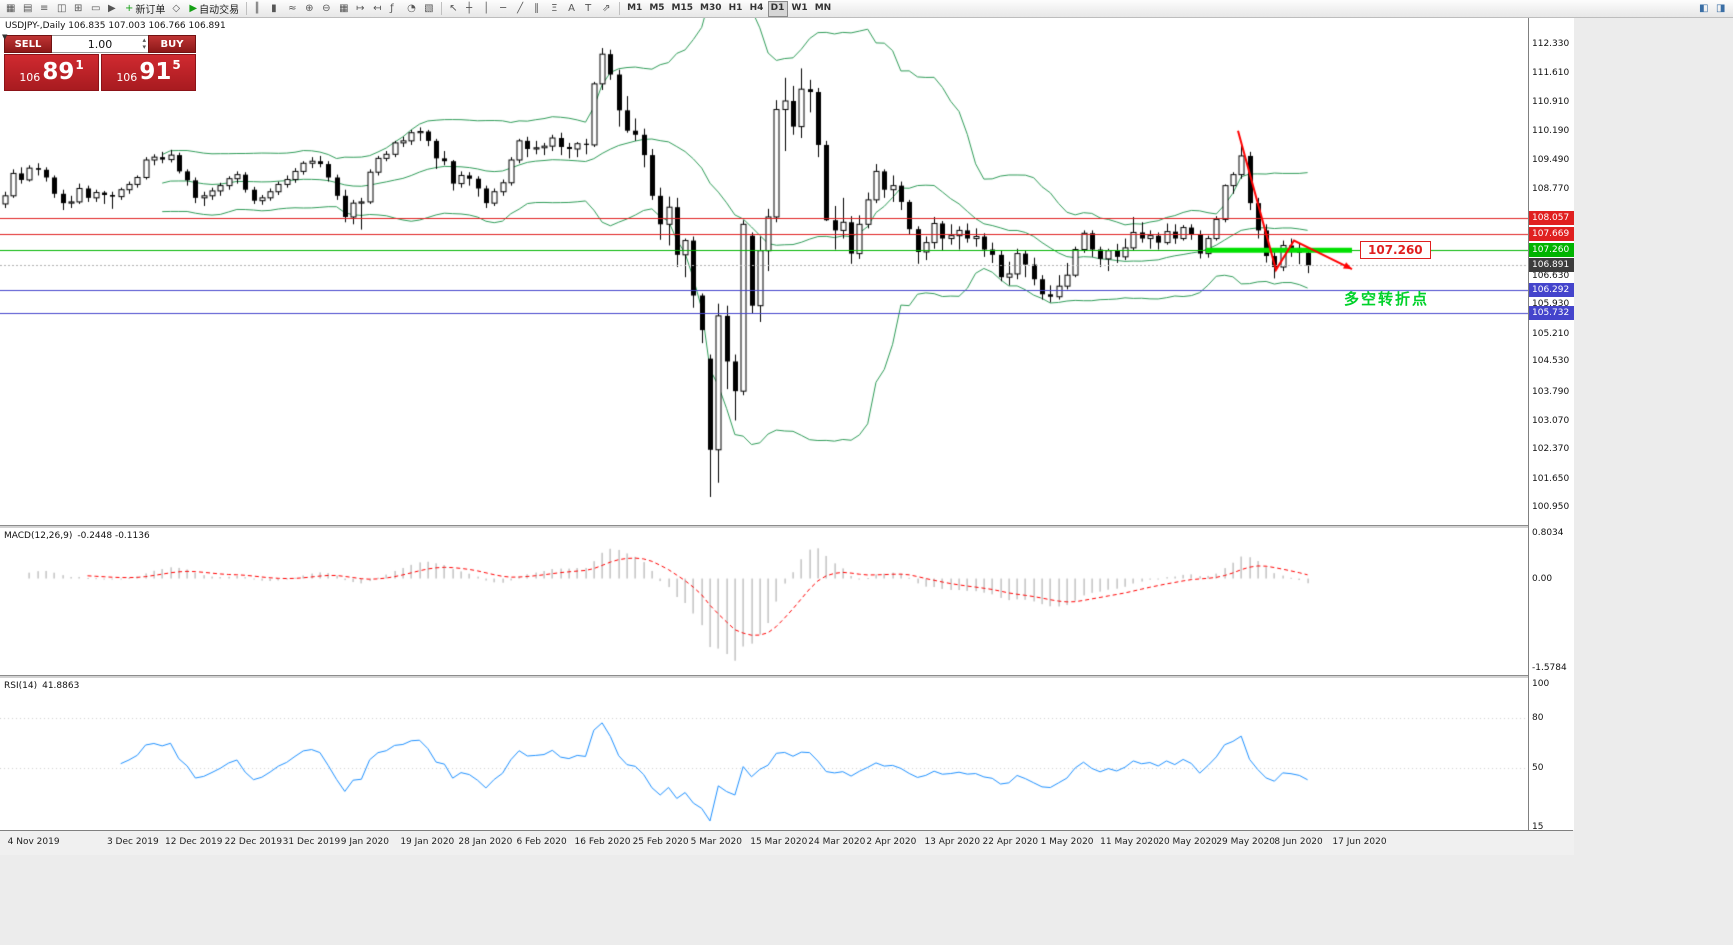  What do you see at coordinates (79, 9) in the screenshot?
I see `navigator-icon: ⊞` at bounding box center [79, 9].